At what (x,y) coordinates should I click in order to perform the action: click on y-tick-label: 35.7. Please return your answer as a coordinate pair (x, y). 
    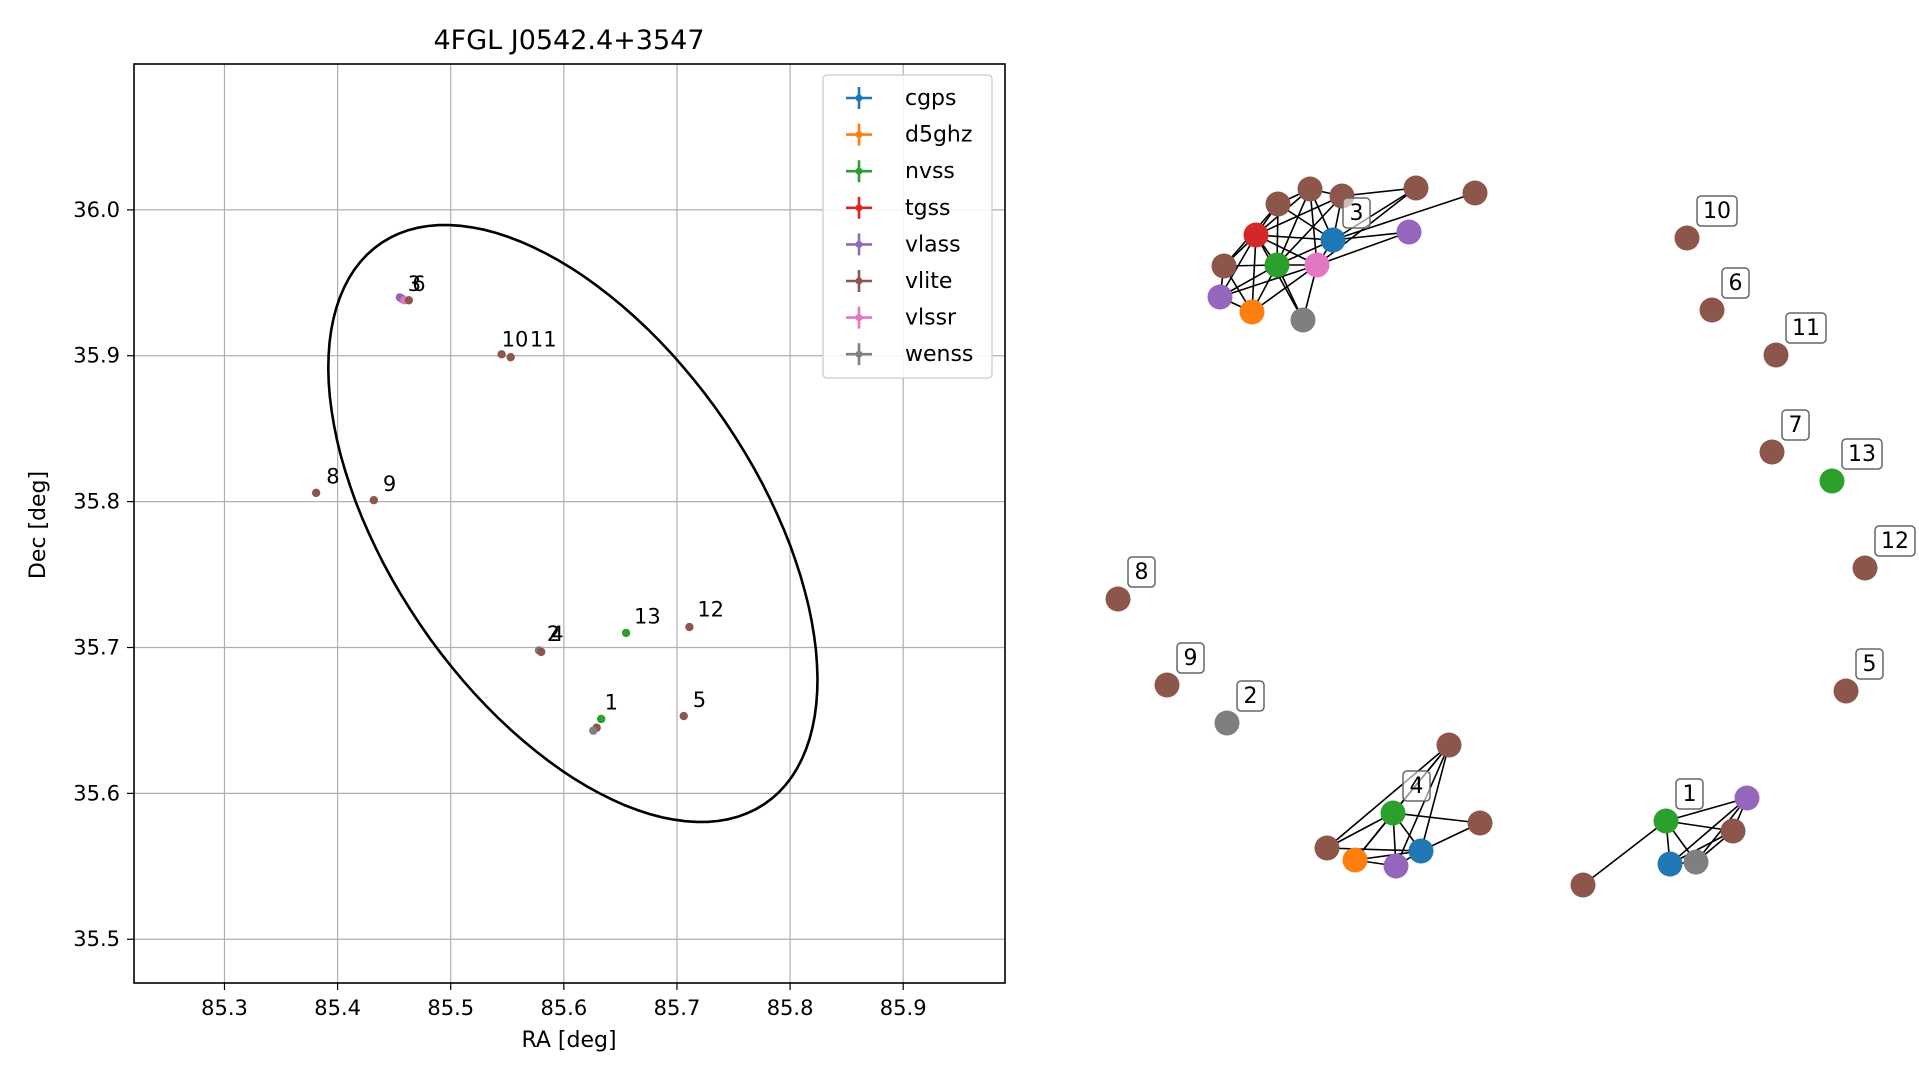
    Looking at the image, I should click on (96, 647).